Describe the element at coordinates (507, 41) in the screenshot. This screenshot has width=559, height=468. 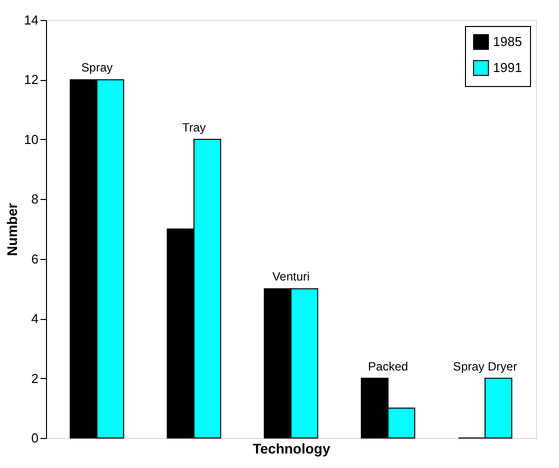
I see `legend-label: 1985` at that location.